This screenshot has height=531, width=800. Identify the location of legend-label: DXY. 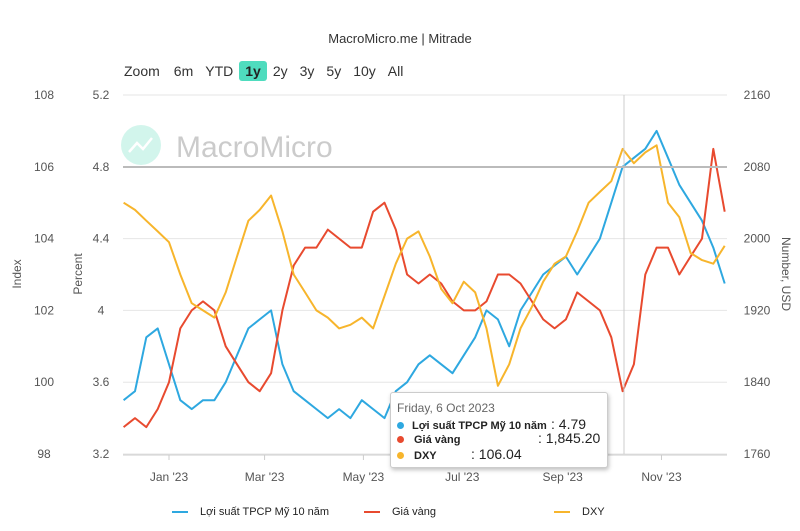
(593, 512).